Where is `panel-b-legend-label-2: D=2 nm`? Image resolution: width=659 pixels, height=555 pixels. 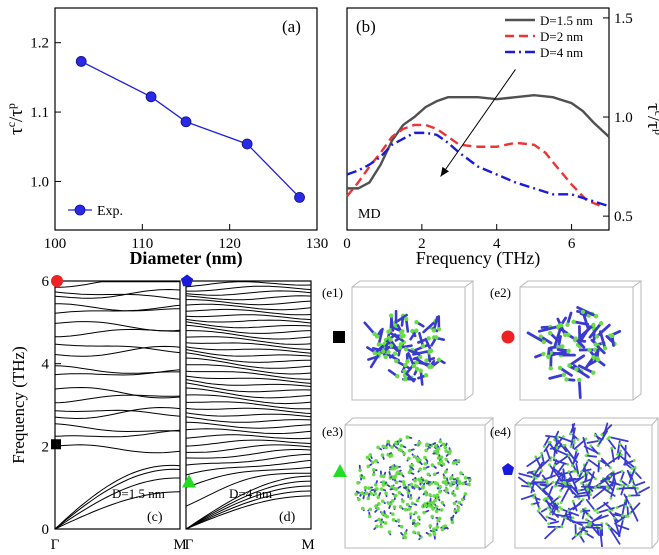
panel-b-legend-label-2: D=2 nm is located at coordinates (561, 36).